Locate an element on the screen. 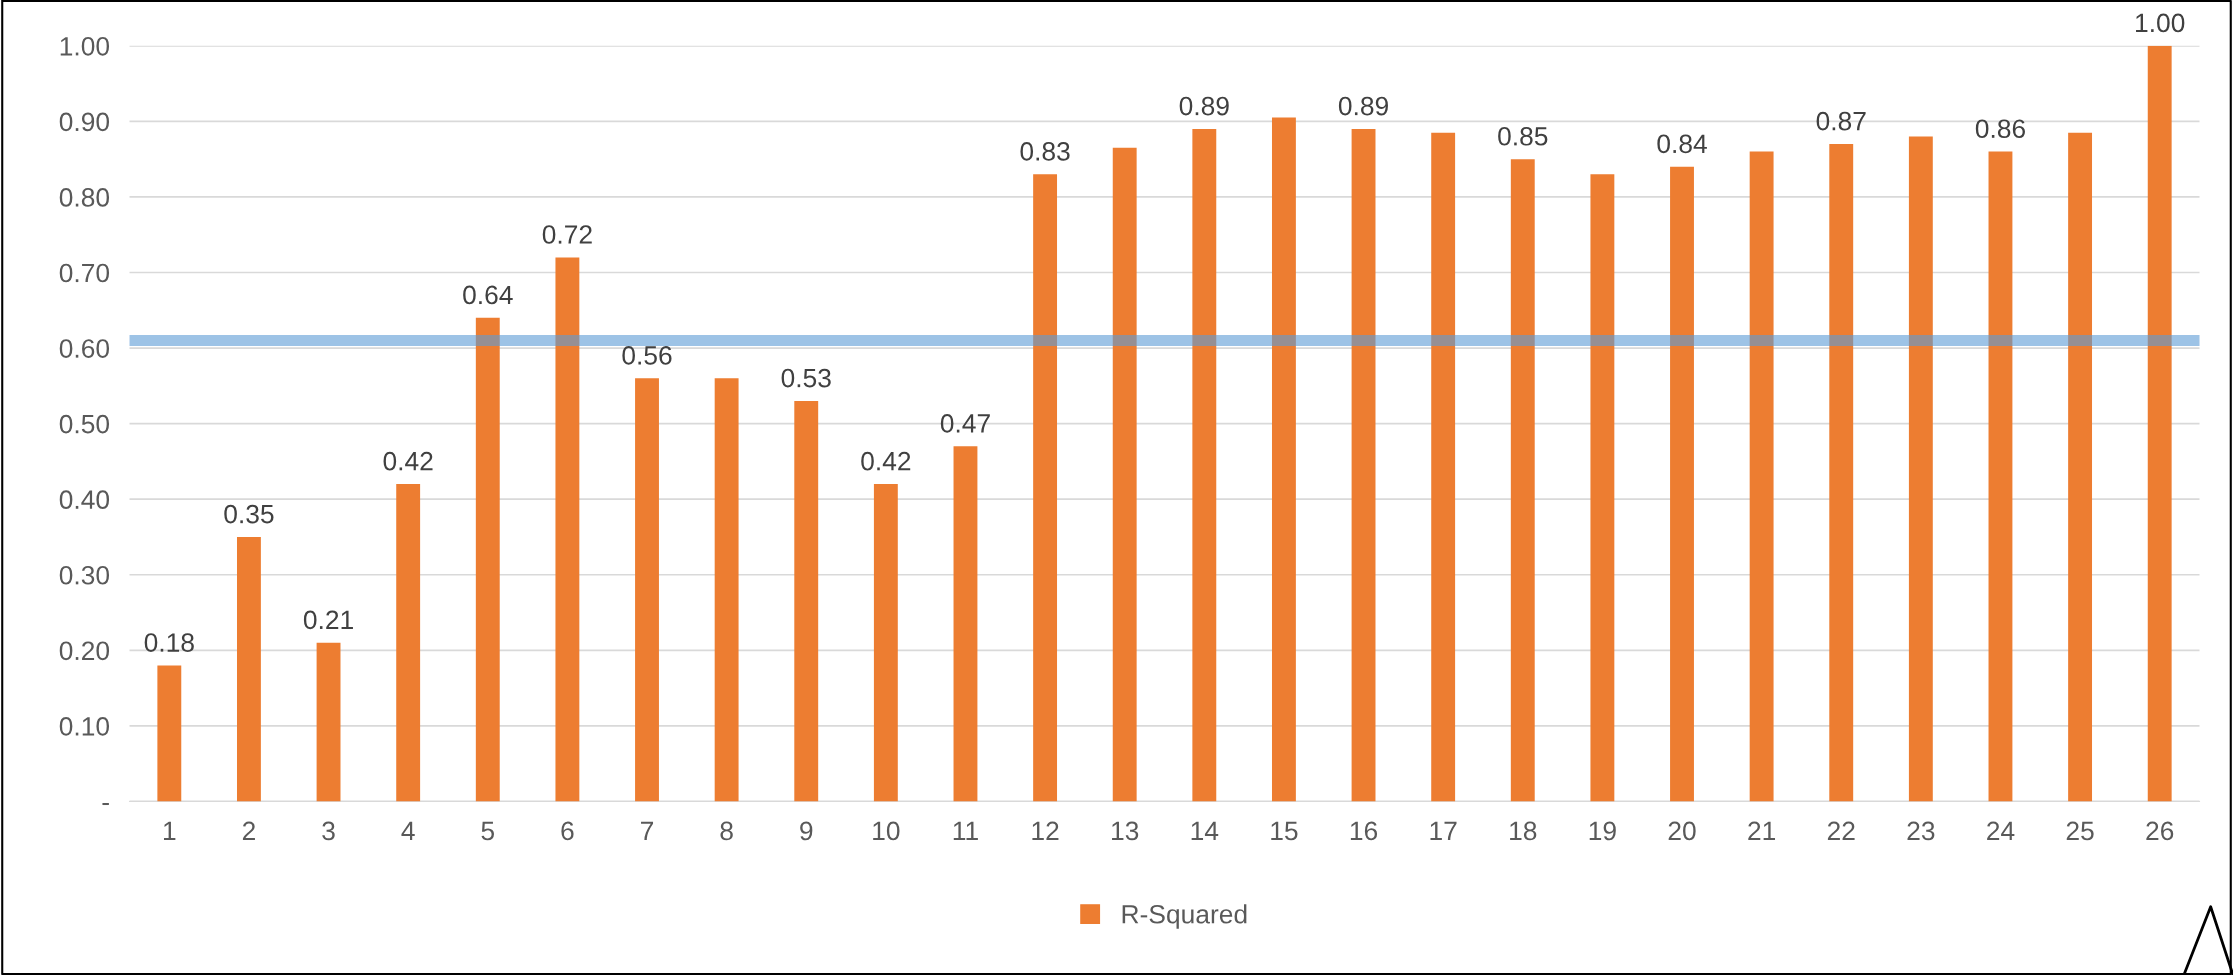 This screenshot has width=2233, height=975. data-label: 0.56 is located at coordinates (647, 355).